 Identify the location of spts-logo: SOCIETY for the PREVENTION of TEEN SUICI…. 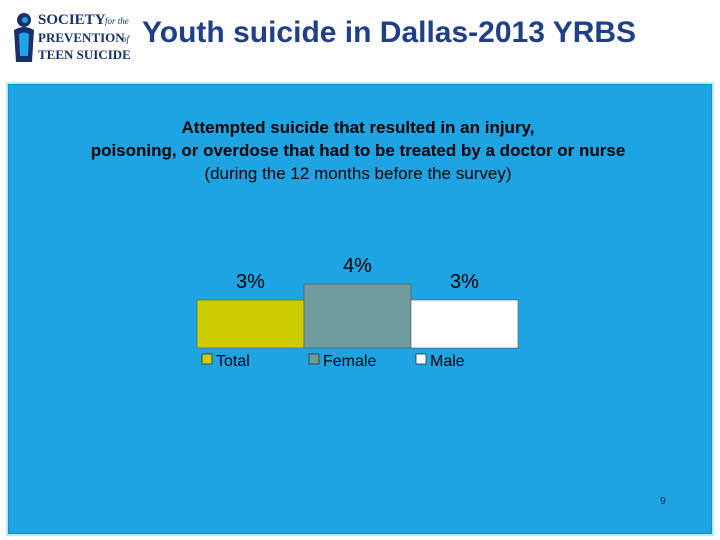
(72, 38).